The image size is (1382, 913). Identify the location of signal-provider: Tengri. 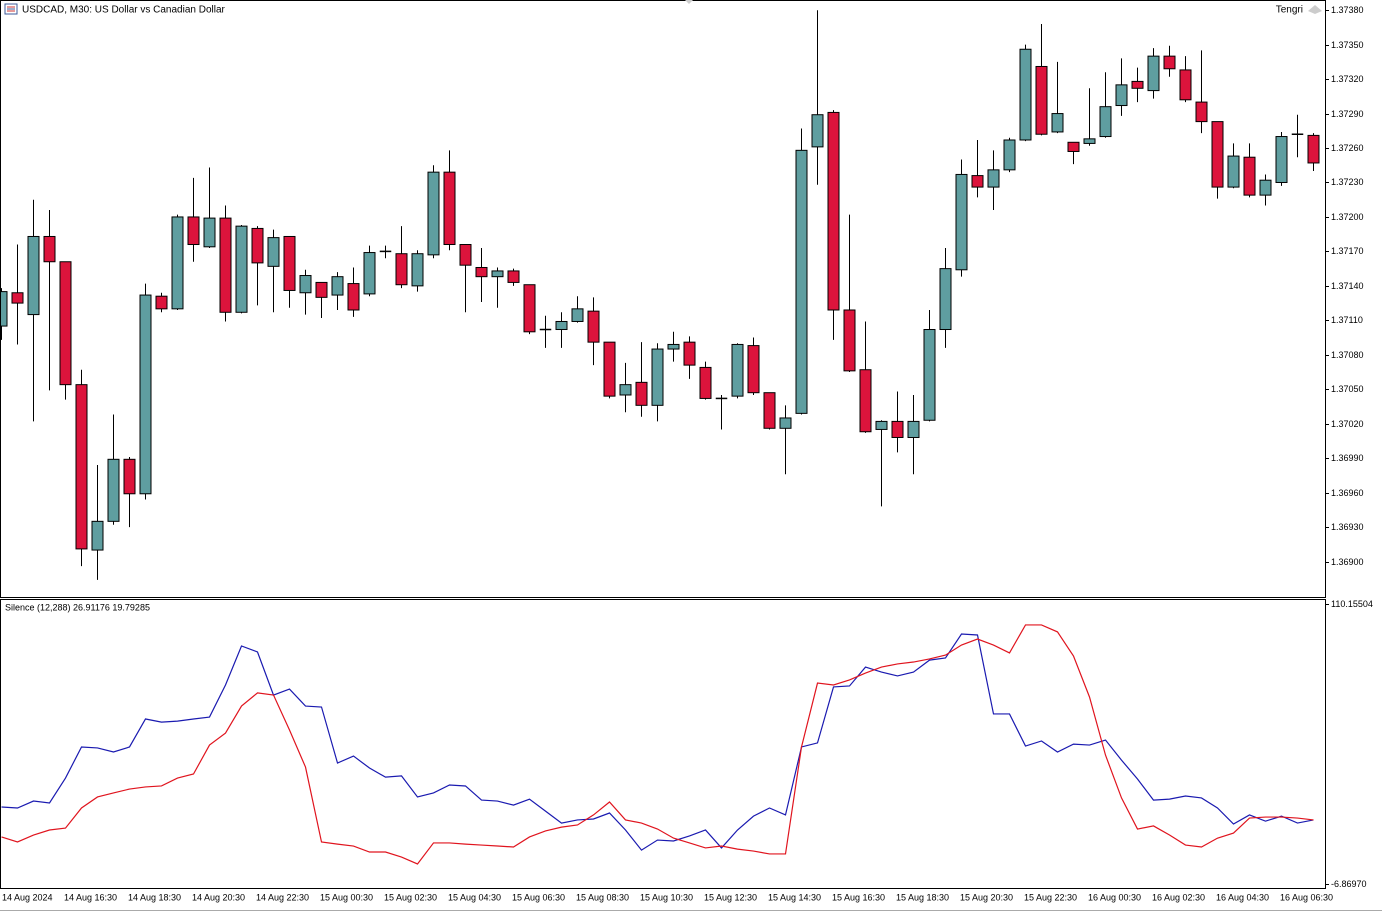
(1289, 10).